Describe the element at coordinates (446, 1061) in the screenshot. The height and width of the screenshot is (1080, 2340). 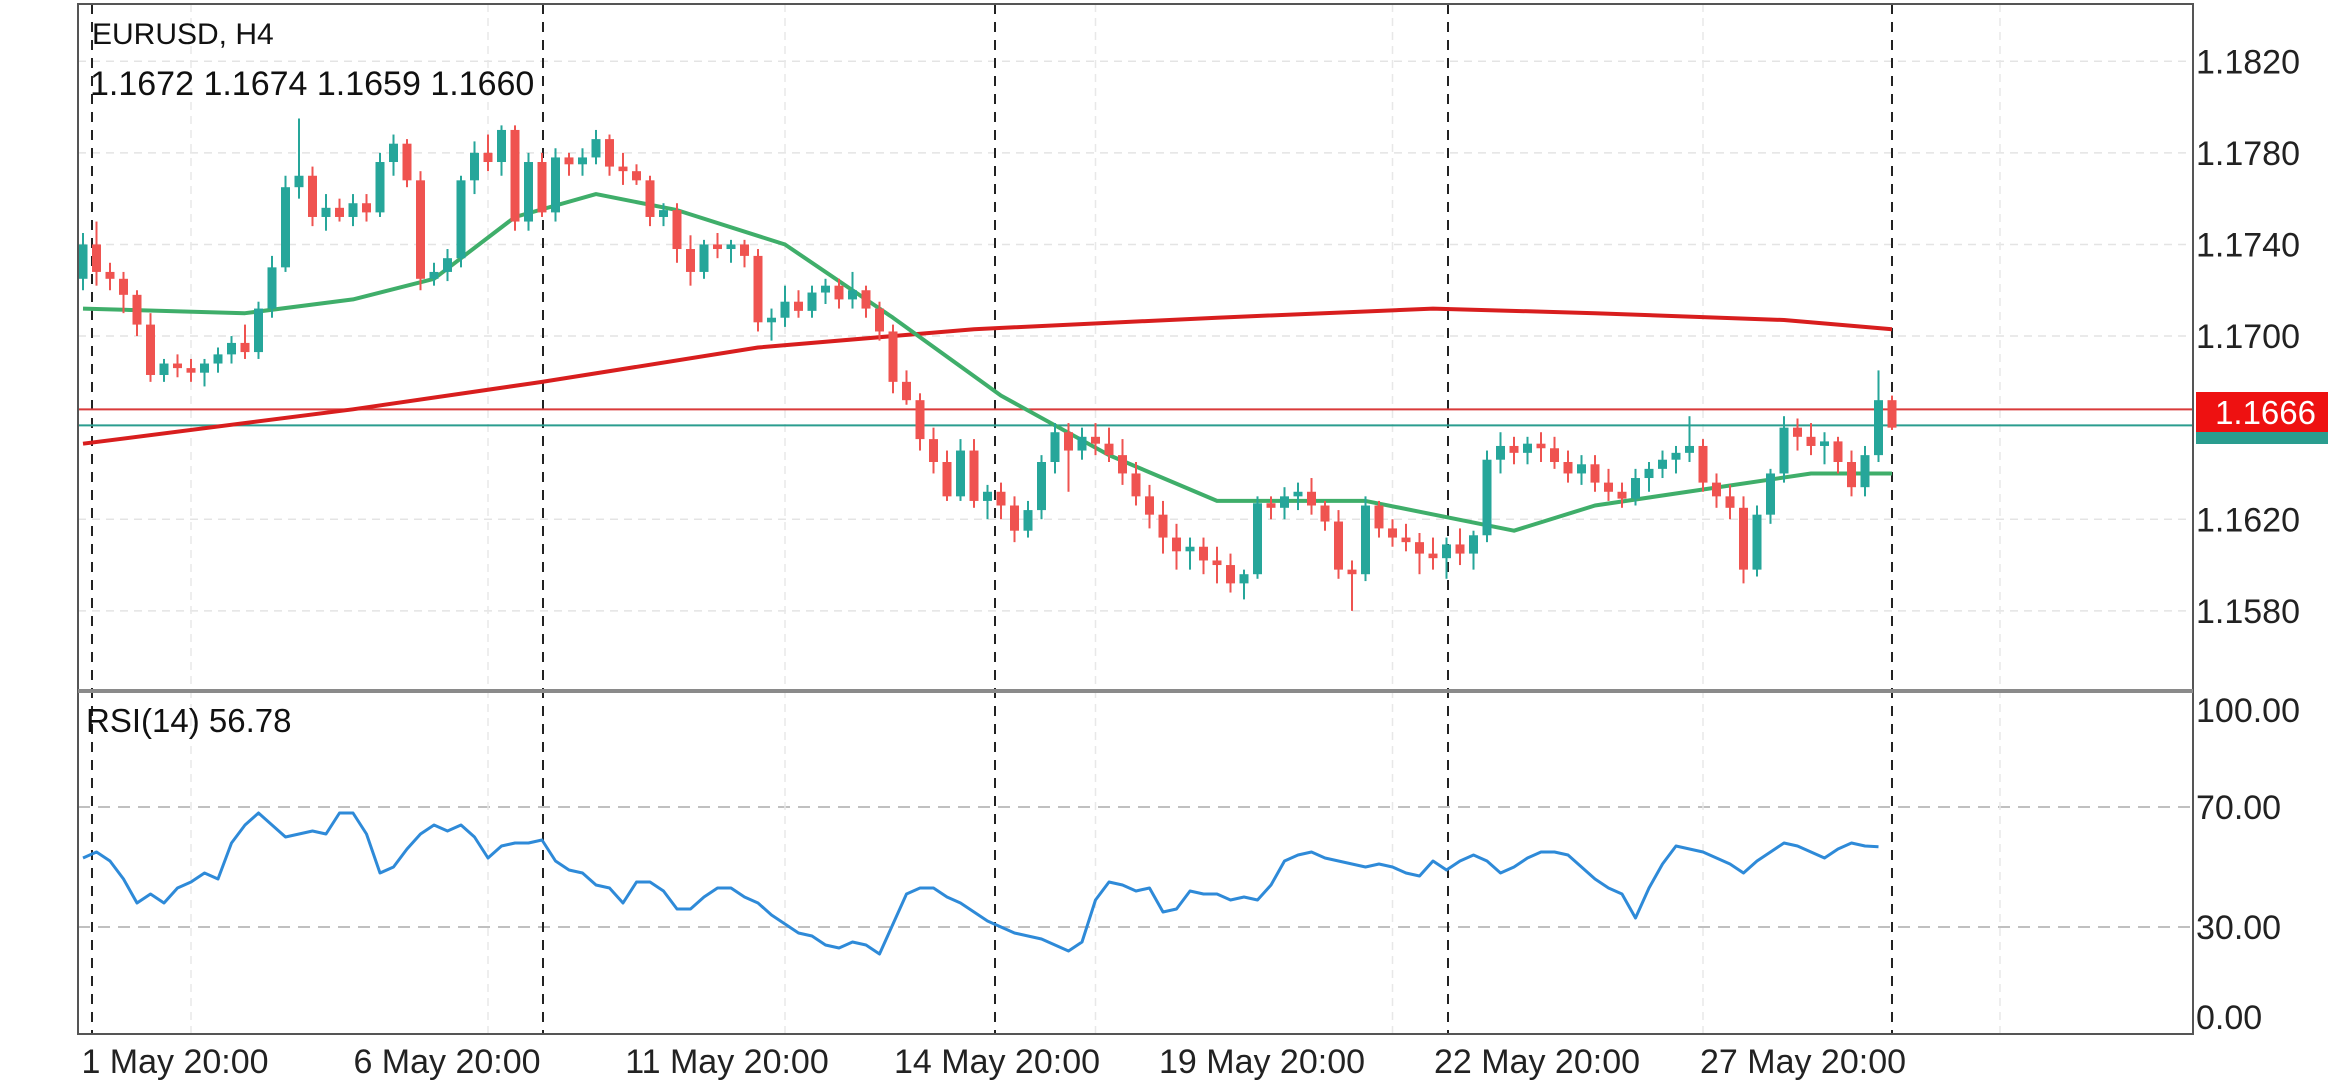
I see `time-tick-label: 6 May 20:00` at that location.